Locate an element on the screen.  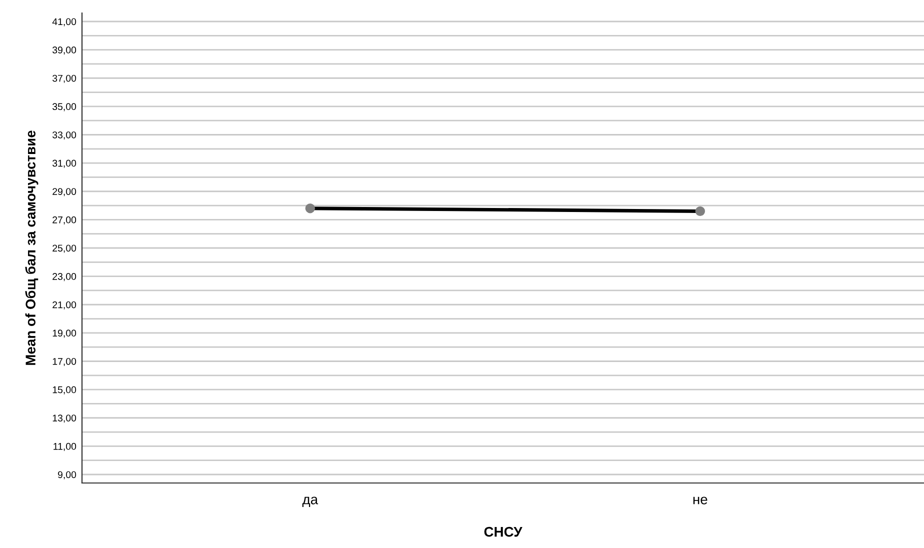
y-tick-label: 9,00 is located at coordinates (67, 475).